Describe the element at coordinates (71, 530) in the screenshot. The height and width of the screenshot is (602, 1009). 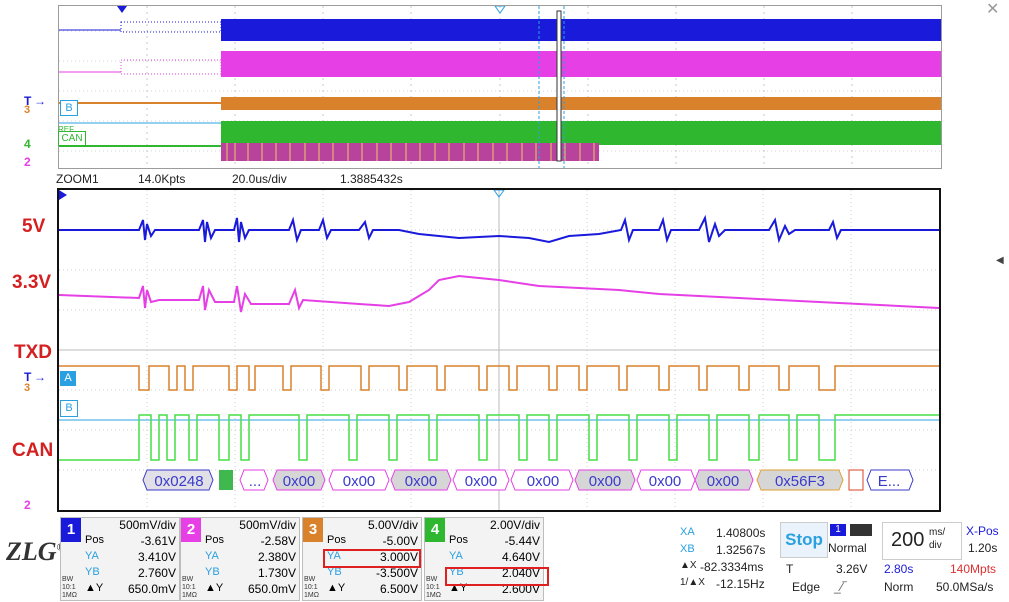
I see `ch1-number: 1` at that location.